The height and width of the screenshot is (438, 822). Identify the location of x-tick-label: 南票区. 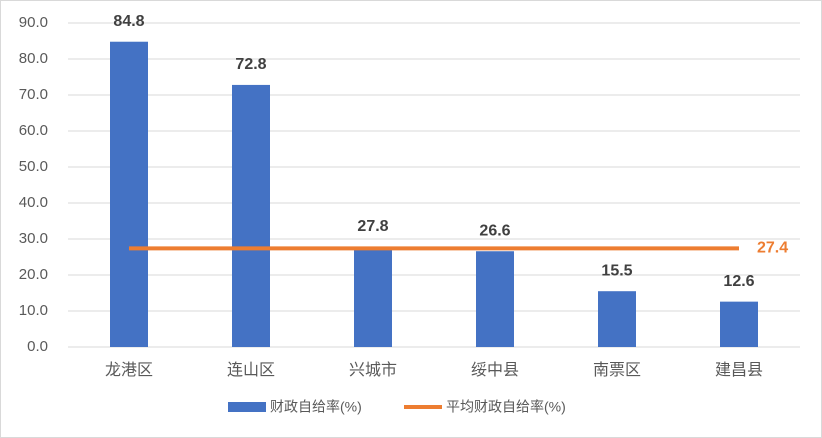
(617, 370).